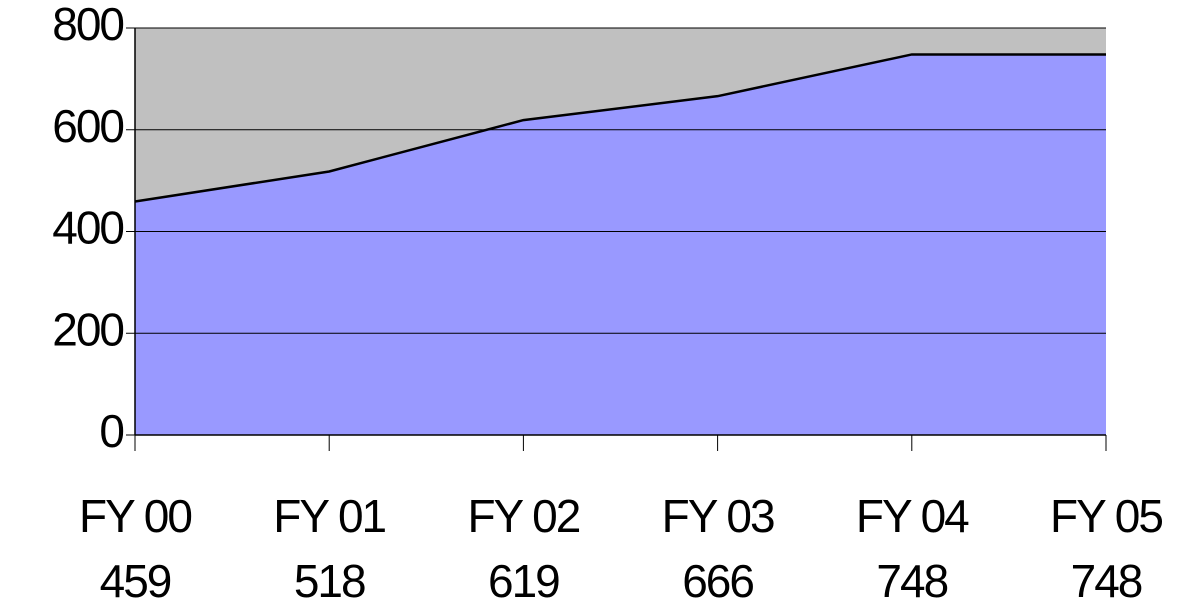 Image resolution: width=1183 pixels, height=613 pixels. I want to click on x-tick-label: FY 02, so click(523, 516).